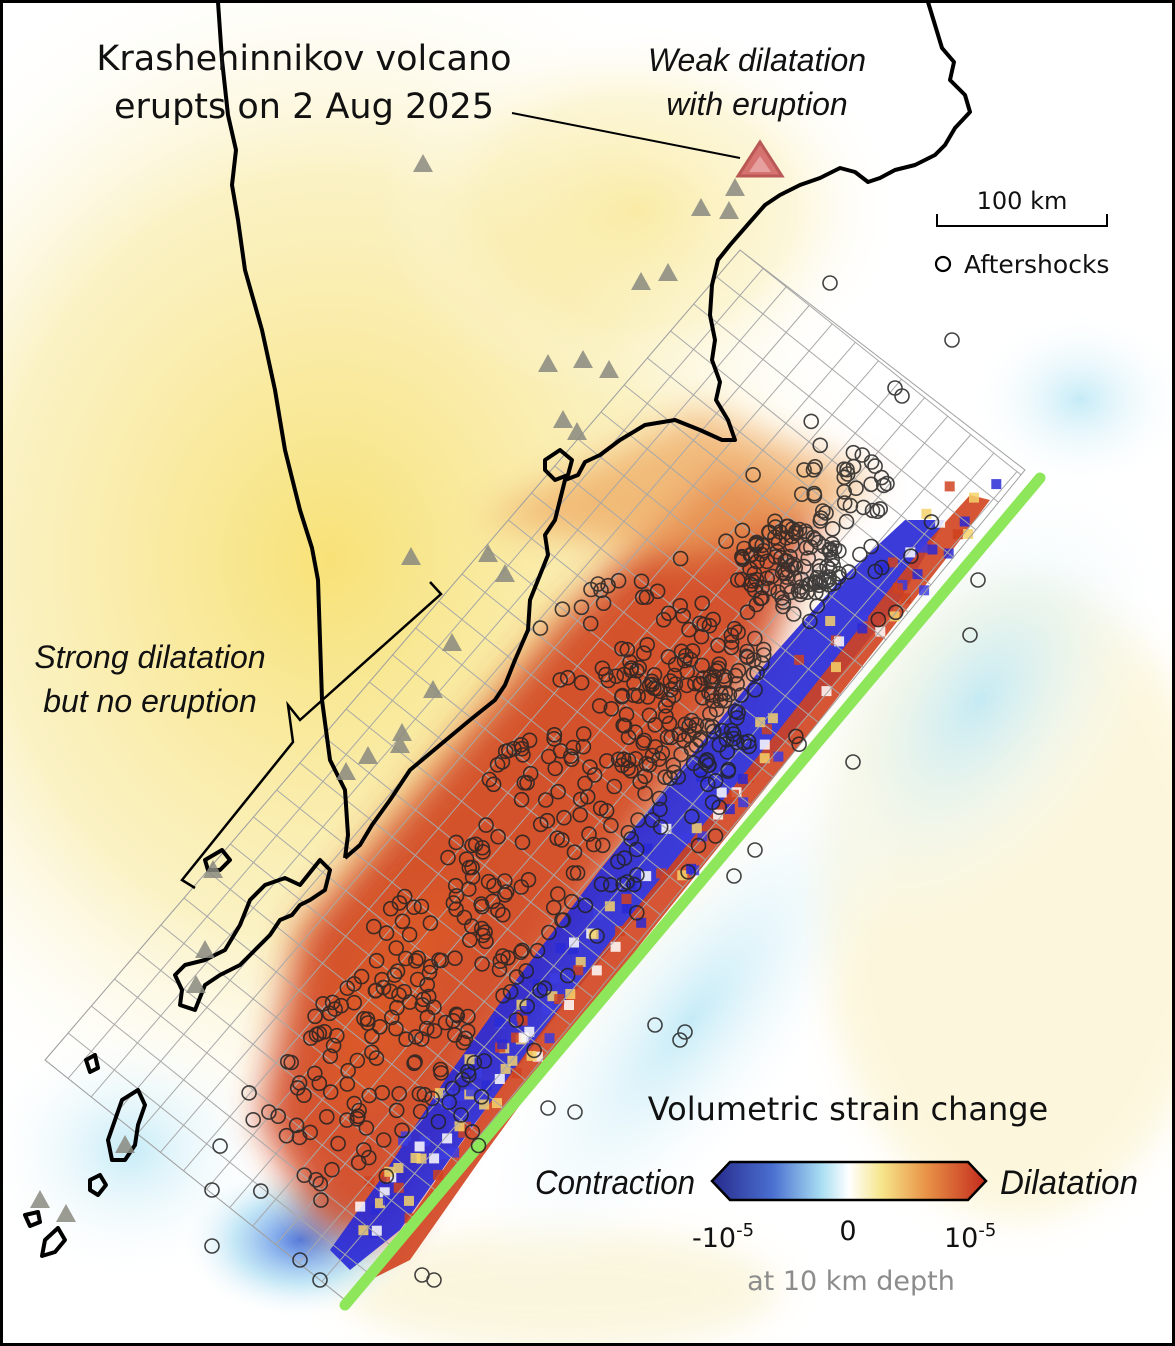 The width and height of the screenshot is (1175, 1346). I want to click on contraction-label: Contraction, so click(615, 1183).